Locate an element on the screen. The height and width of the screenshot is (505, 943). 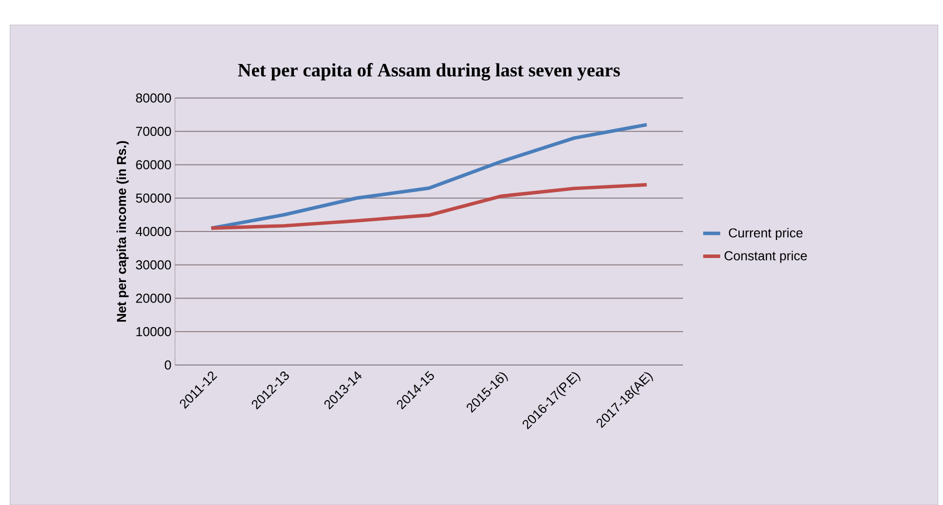
y-tick-label: 0 is located at coordinates (167, 365).